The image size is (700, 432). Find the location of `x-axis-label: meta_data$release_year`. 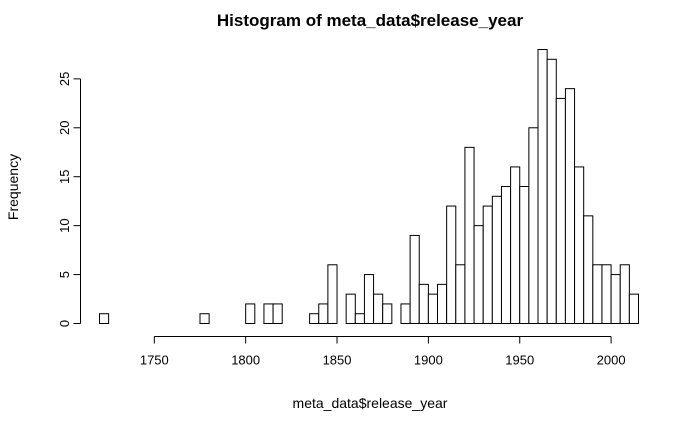

x-axis-label: meta_data$release_year is located at coordinates (370, 403).